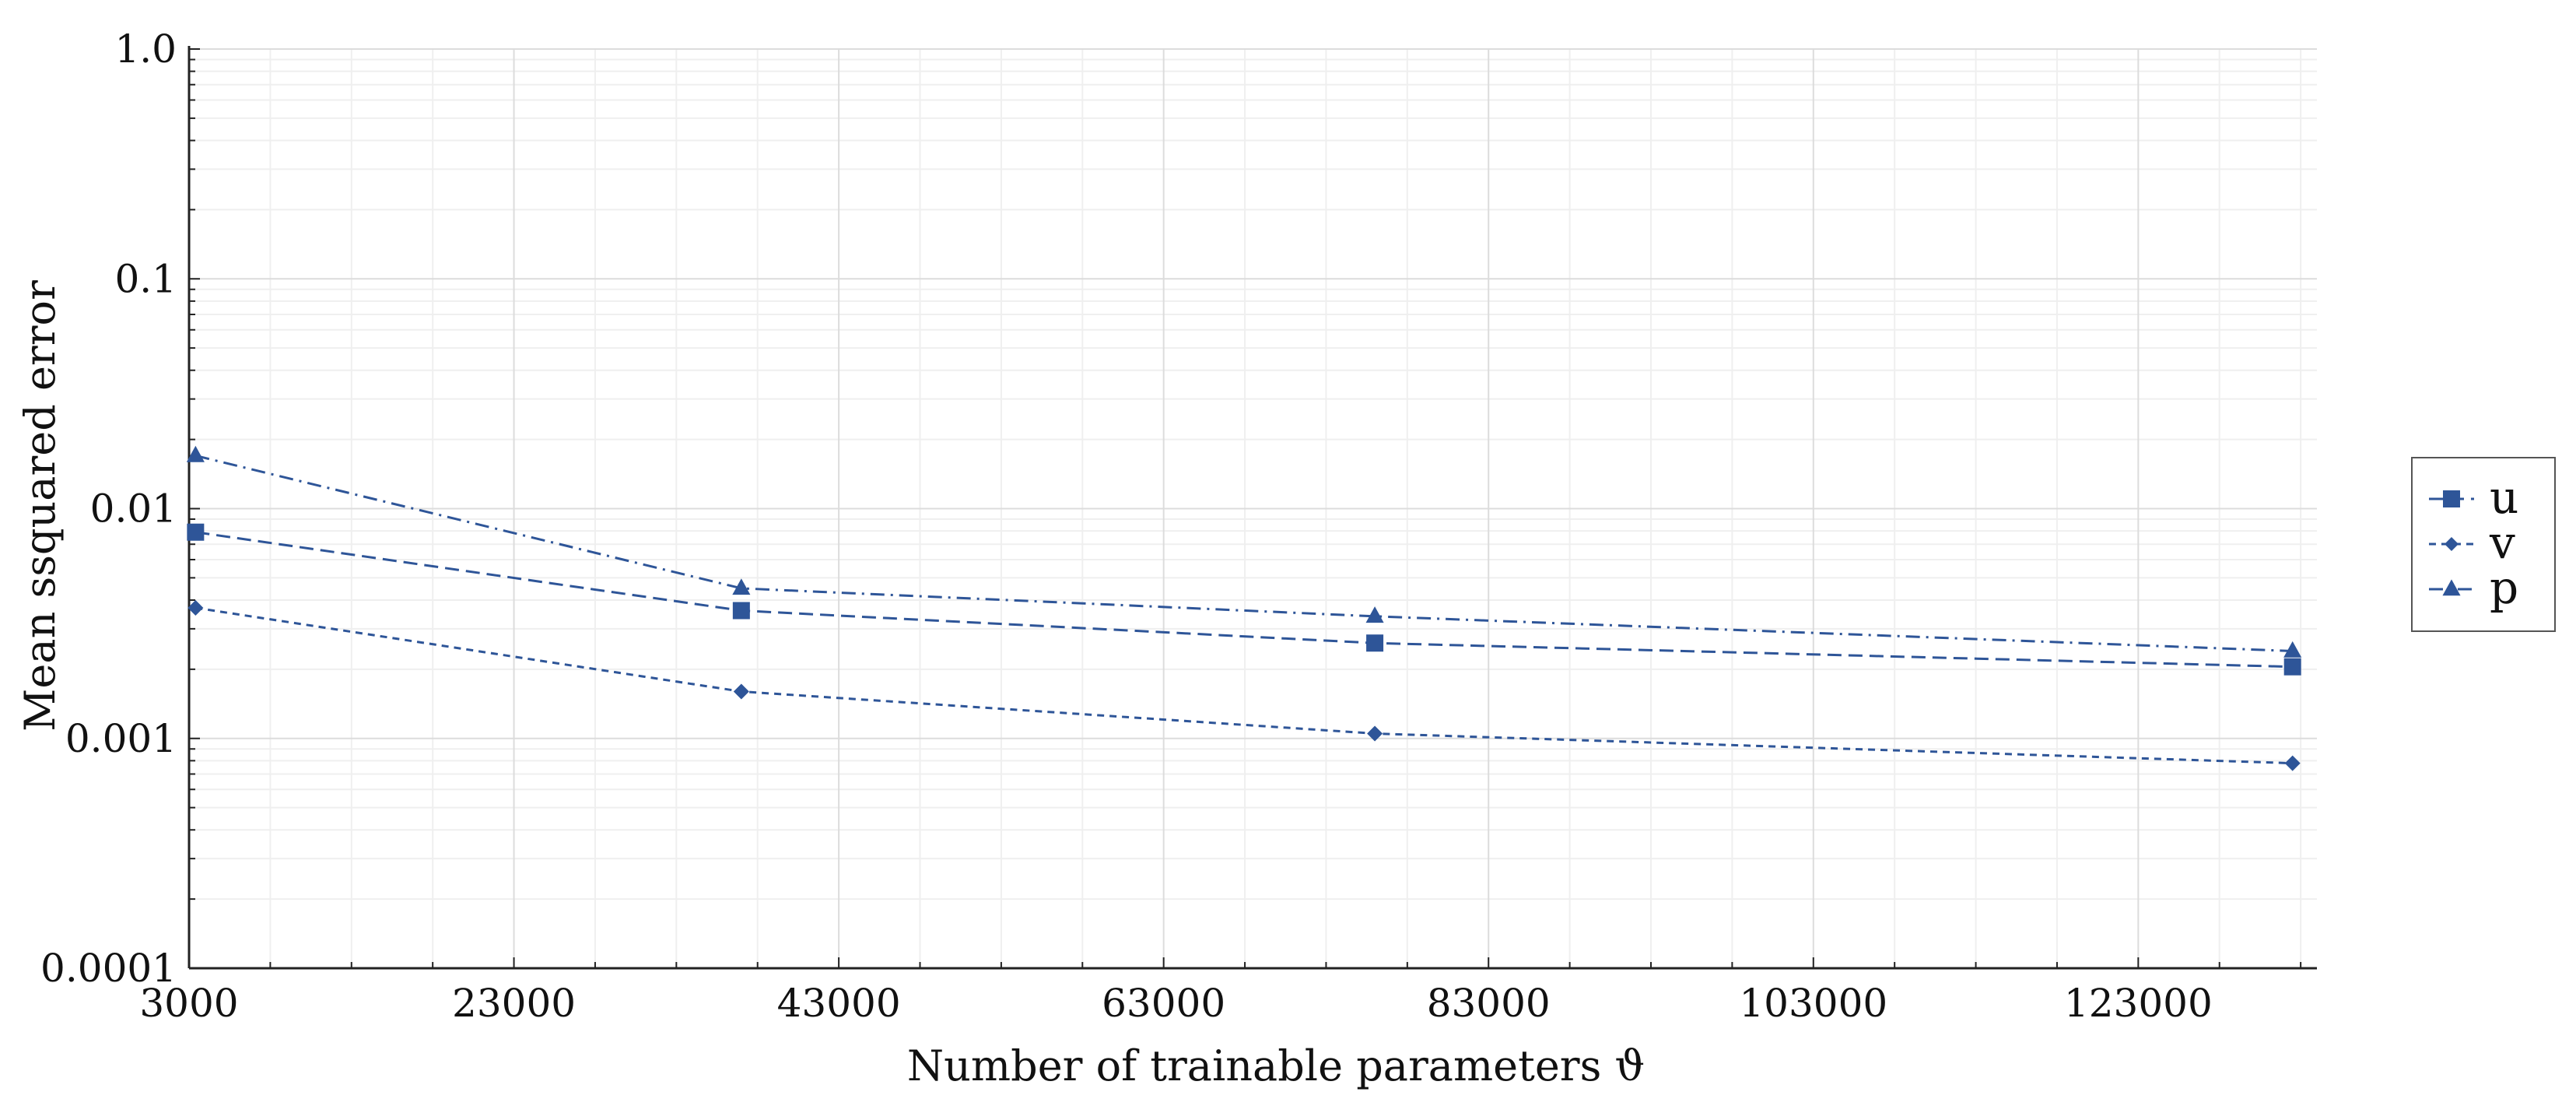 The height and width of the screenshot is (1113, 2576). Describe the element at coordinates (2504, 587) in the screenshot. I see `legend-label-p: p` at that location.